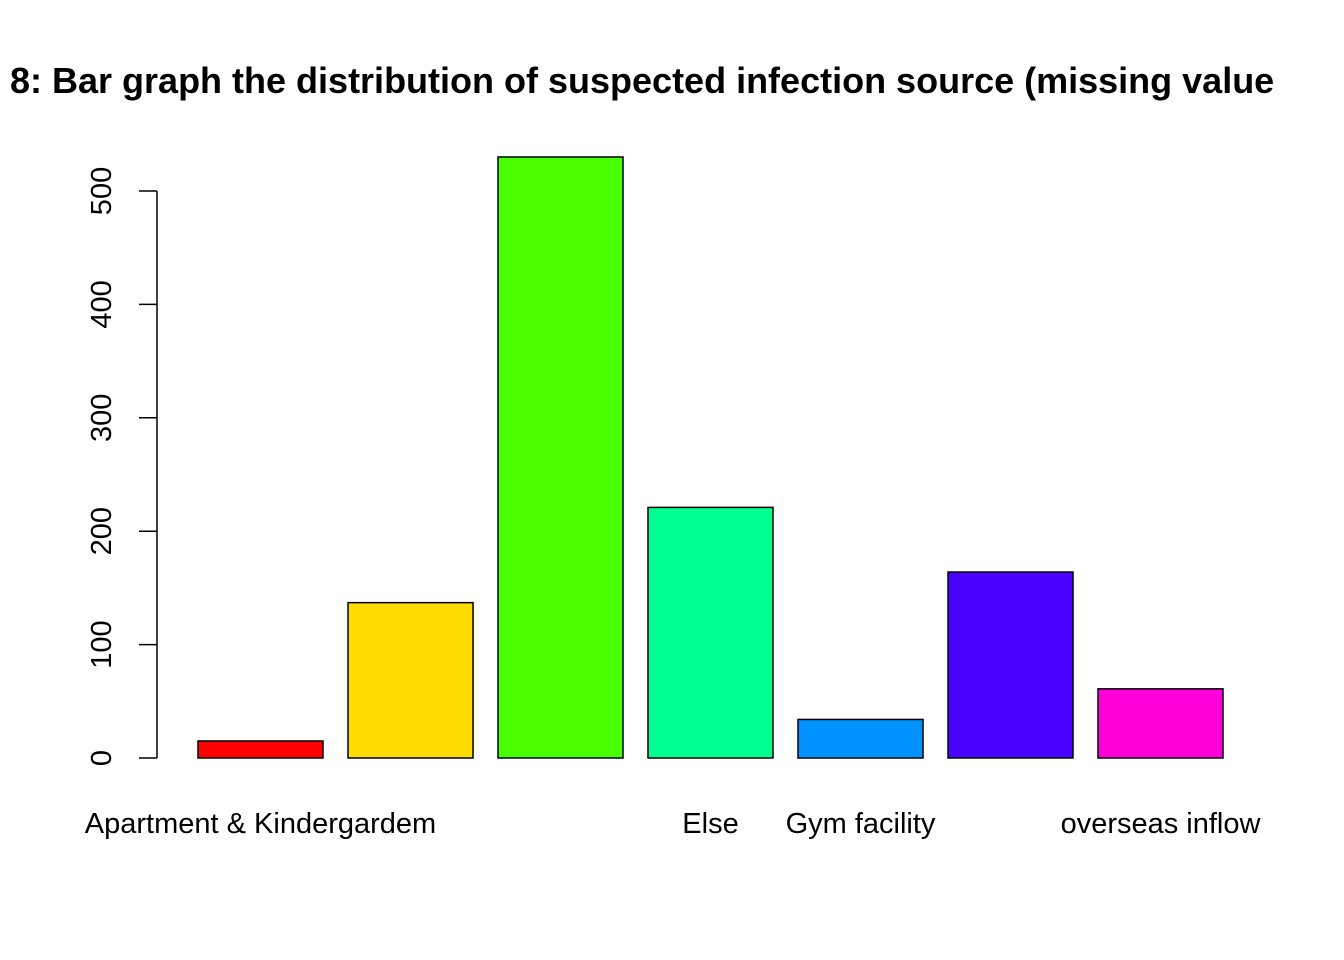 The width and height of the screenshot is (1344, 960). Describe the element at coordinates (102, 758) in the screenshot. I see `y-tick-label: 0` at that location.